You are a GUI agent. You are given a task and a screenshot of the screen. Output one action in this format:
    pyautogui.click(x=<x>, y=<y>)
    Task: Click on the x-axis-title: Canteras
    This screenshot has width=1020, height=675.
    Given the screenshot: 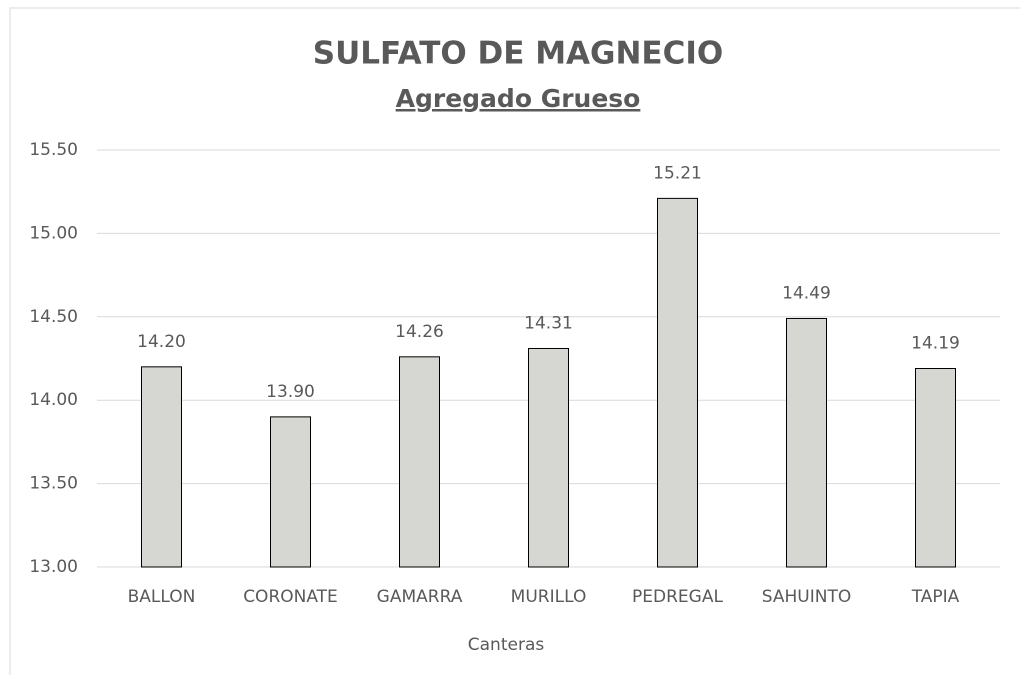 What is the action you would take?
    pyautogui.click(x=506, y=645)
    